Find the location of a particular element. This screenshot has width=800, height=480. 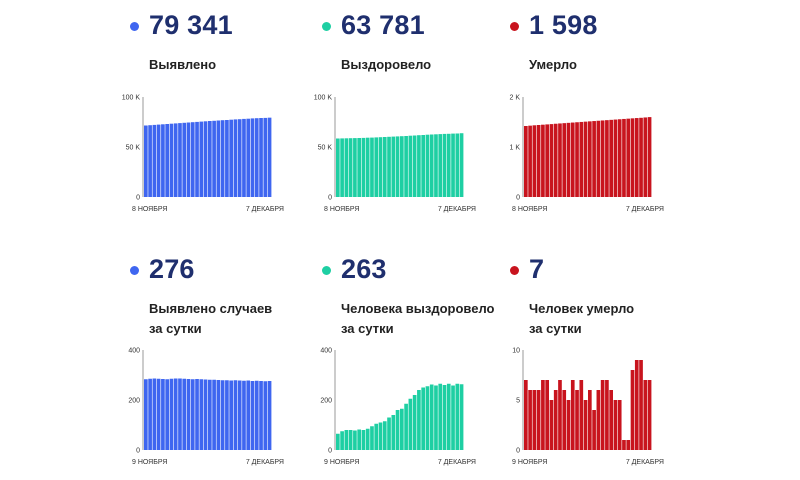

y-tick-label: 400 is located at coordinates (326, 351).